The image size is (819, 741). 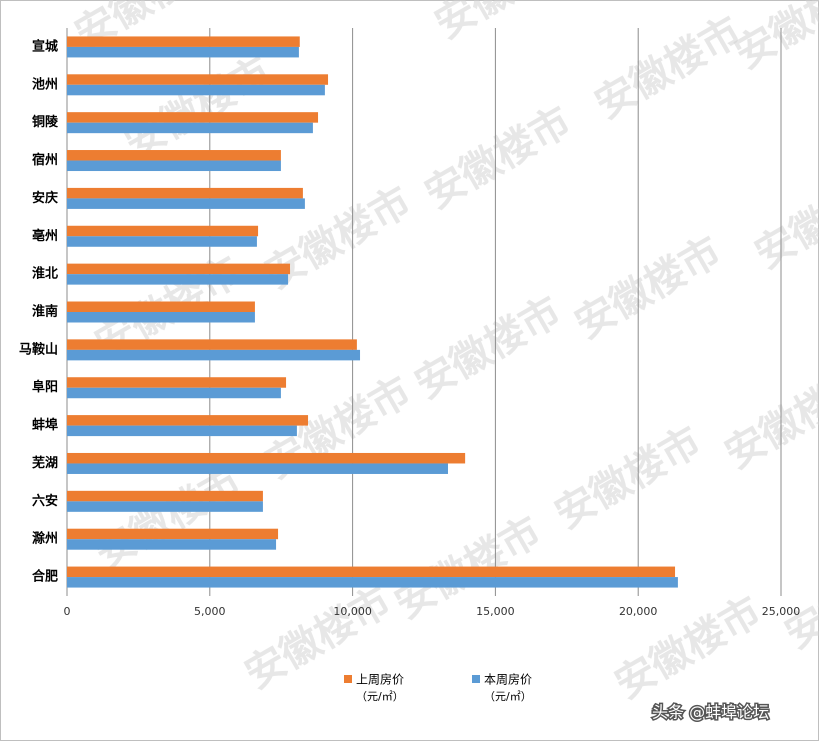 What do you see at coordinates (45, 425) in the screenshot?
I see `y-tick-label: 蚌埠` at bounding box center [45, 425].